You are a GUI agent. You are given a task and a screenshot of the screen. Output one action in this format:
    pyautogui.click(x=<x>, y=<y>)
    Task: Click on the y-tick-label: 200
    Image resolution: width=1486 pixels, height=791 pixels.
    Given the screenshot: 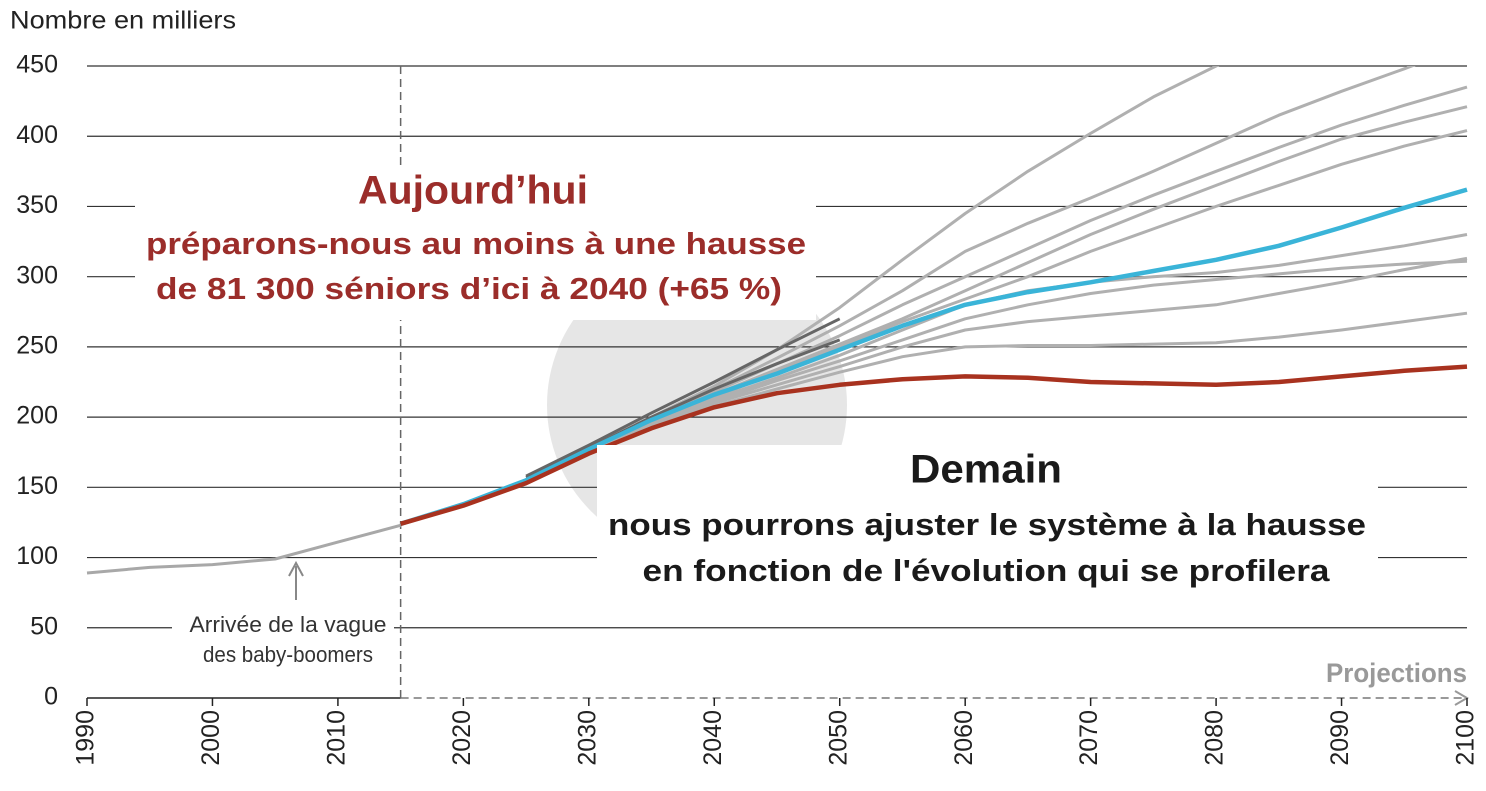 What is the action you would take?
    pyautogui.click(x=37, y=416)
    